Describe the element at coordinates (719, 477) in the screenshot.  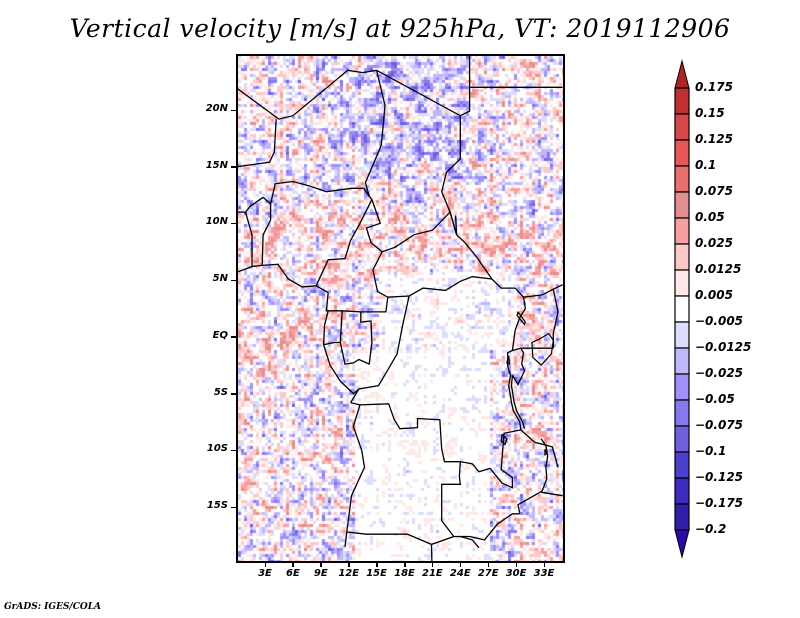
I see `colorbar-label: −0.125` at that location.